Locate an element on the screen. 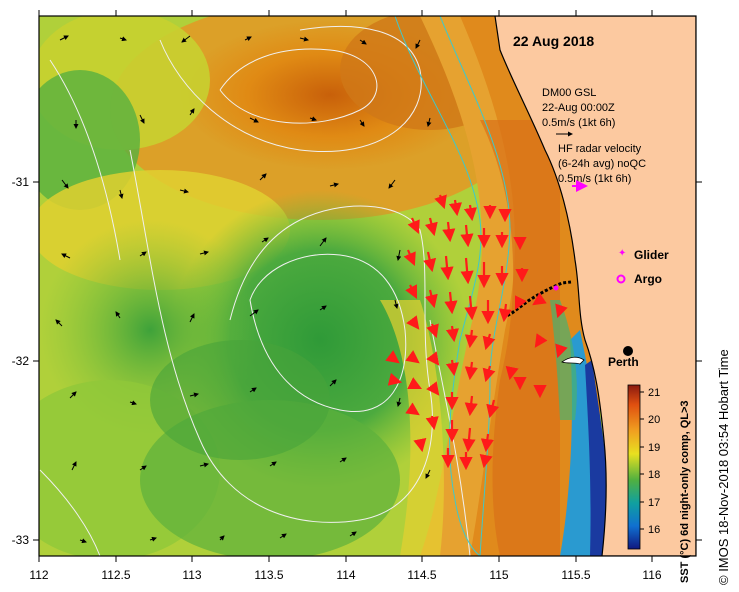 The width and height of the screenshot is (739, 592). model-legend-line1: DM00 GSL is located at coordinates (569, 93).